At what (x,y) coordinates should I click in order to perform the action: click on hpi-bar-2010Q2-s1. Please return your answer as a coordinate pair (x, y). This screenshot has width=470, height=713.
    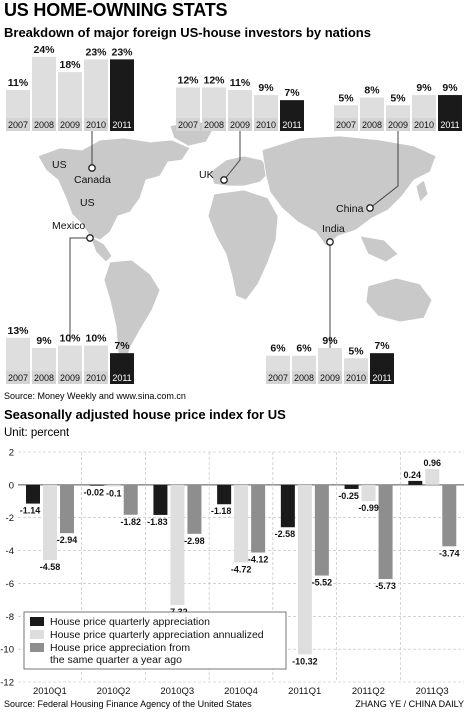
    Looking at the image, I should click on (96, 485).